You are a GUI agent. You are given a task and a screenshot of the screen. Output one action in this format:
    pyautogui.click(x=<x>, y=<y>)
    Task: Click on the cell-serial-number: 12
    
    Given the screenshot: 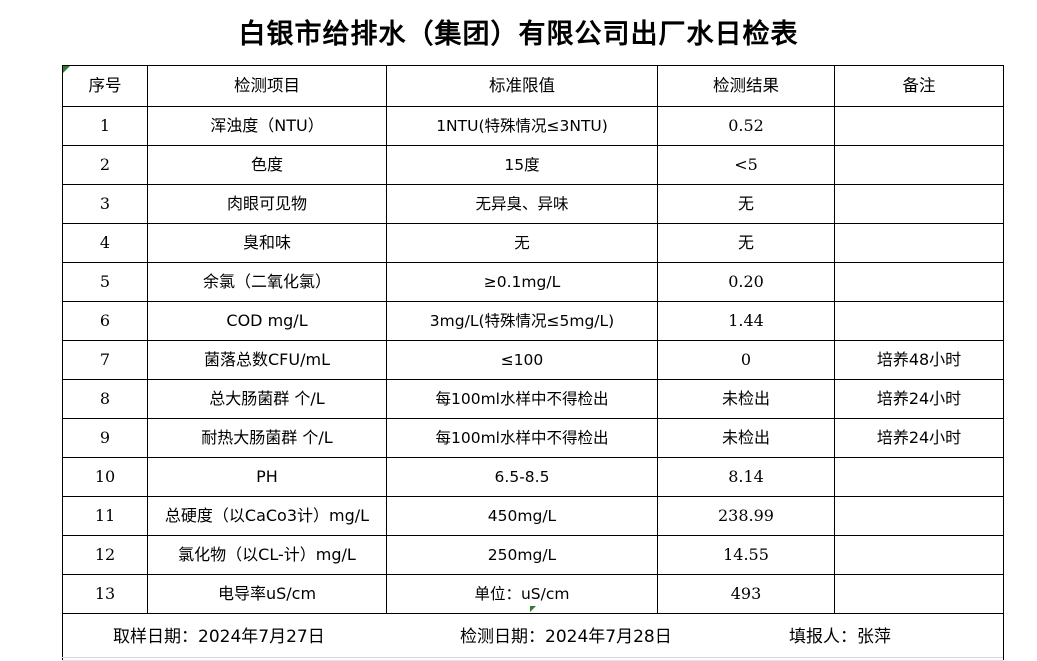 What is the action you would take?
    pyautogui.click(x=105, y=555)
    